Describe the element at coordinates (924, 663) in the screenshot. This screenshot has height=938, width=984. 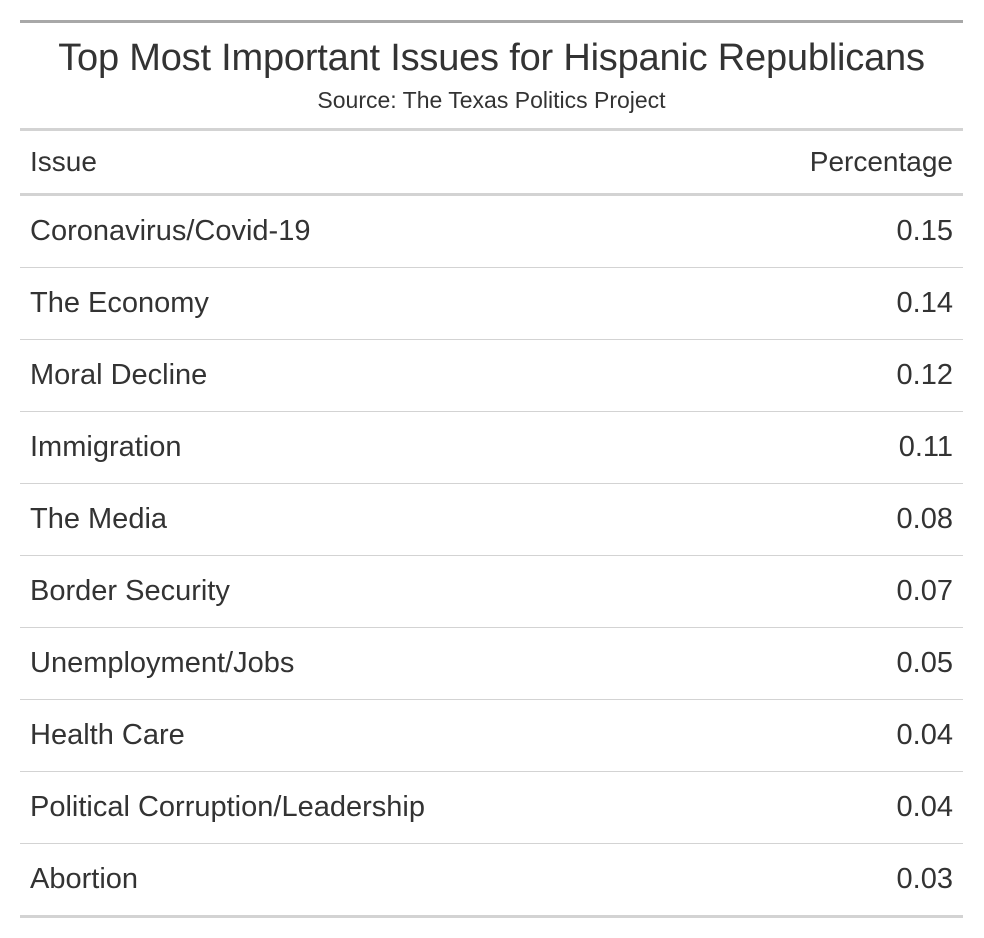
I see `percentage-cell: 0.05` at that location.